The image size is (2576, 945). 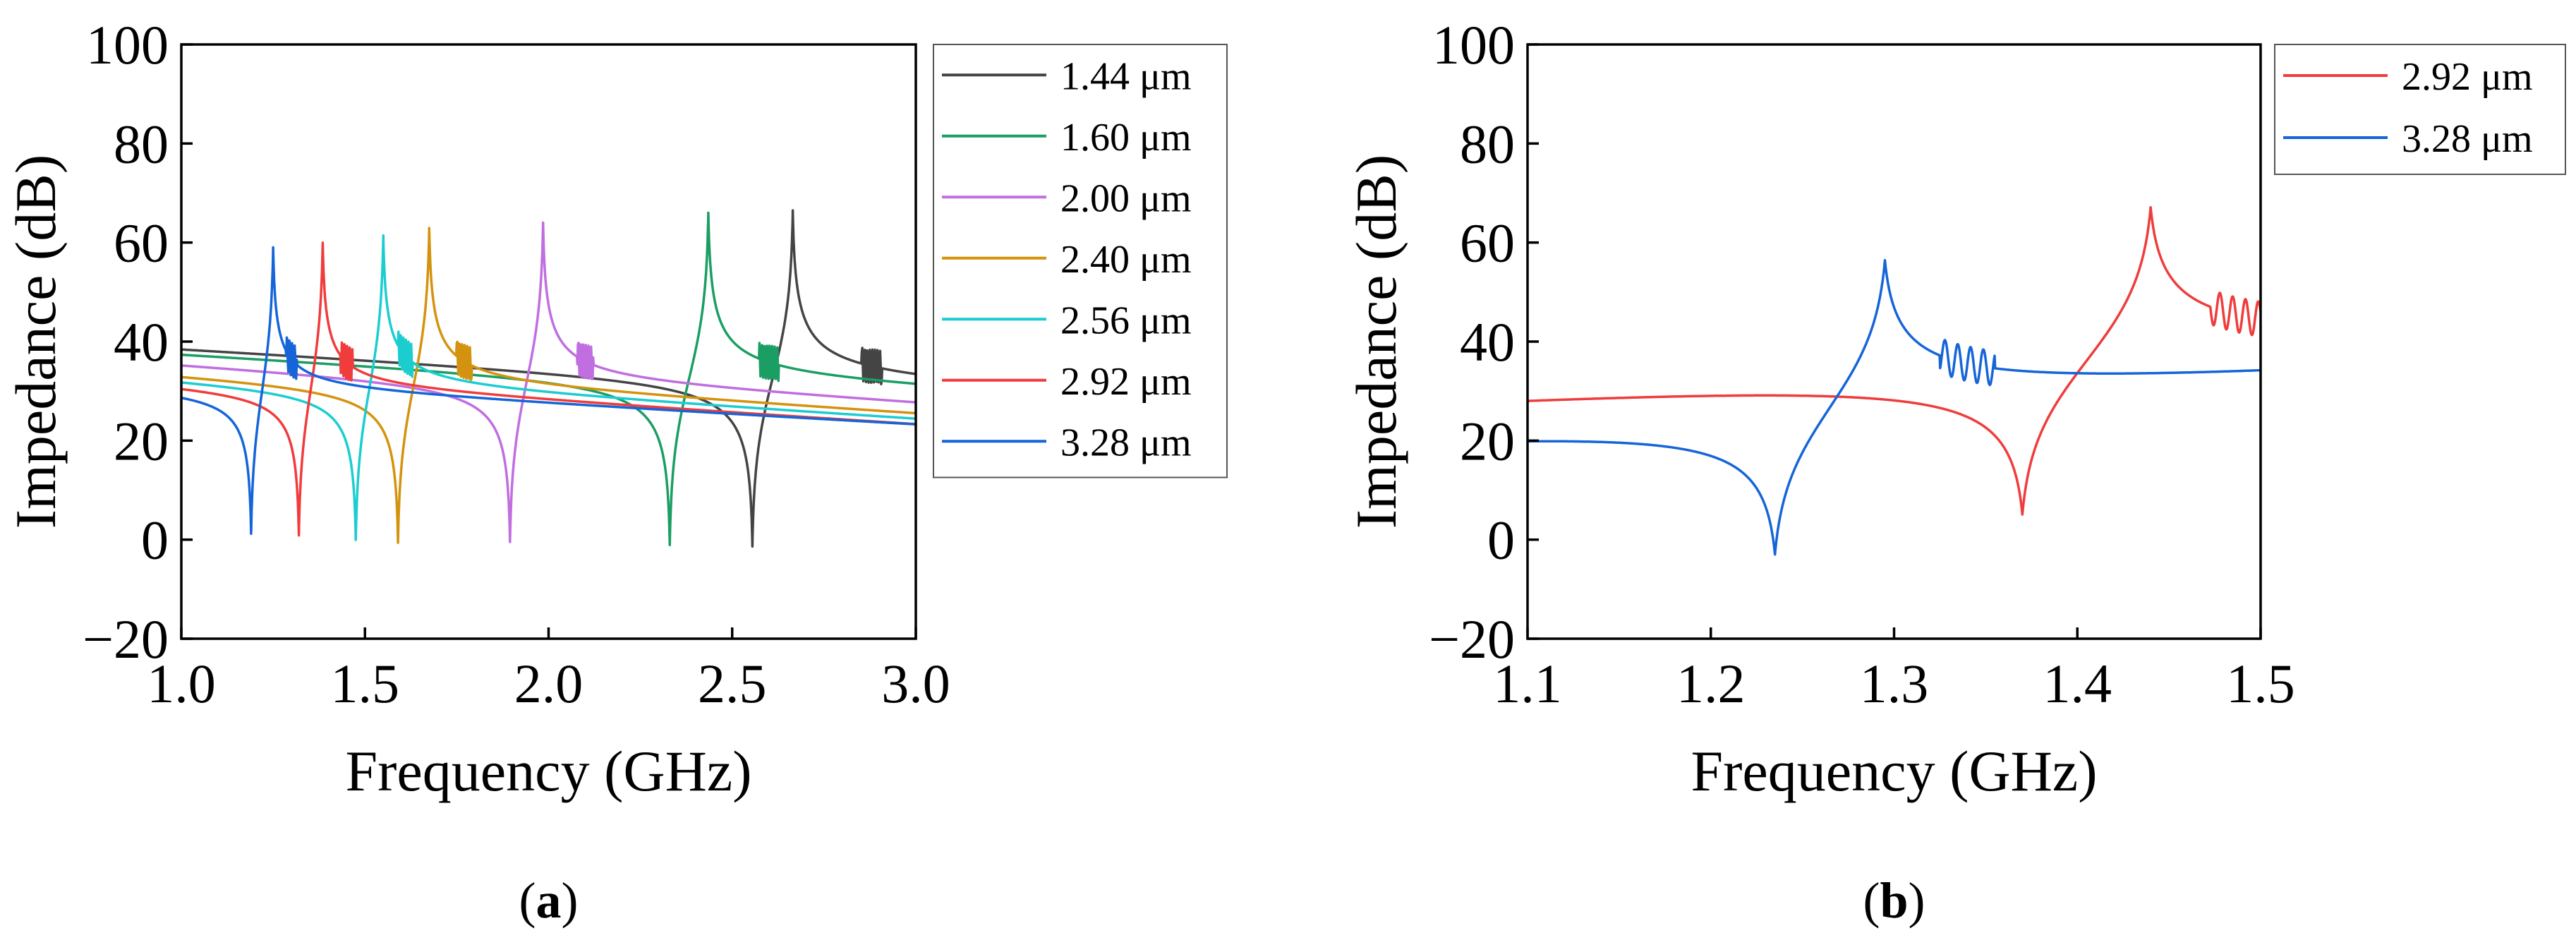 I want to click on legend-label: 2.56 μm, so click(x=1126, y=320).